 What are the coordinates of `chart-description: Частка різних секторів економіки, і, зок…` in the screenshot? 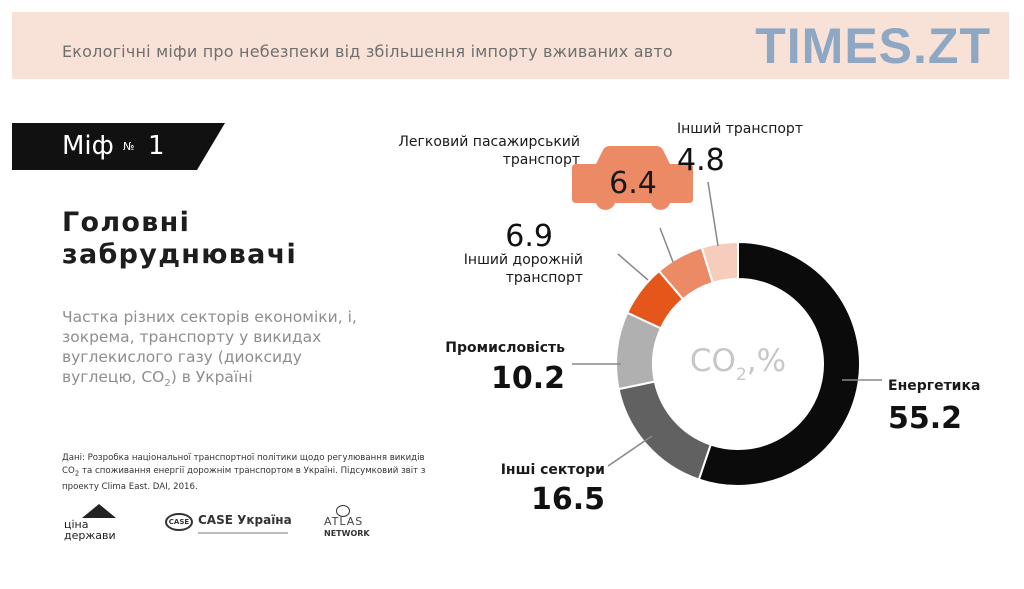 It's located at (212, 350).